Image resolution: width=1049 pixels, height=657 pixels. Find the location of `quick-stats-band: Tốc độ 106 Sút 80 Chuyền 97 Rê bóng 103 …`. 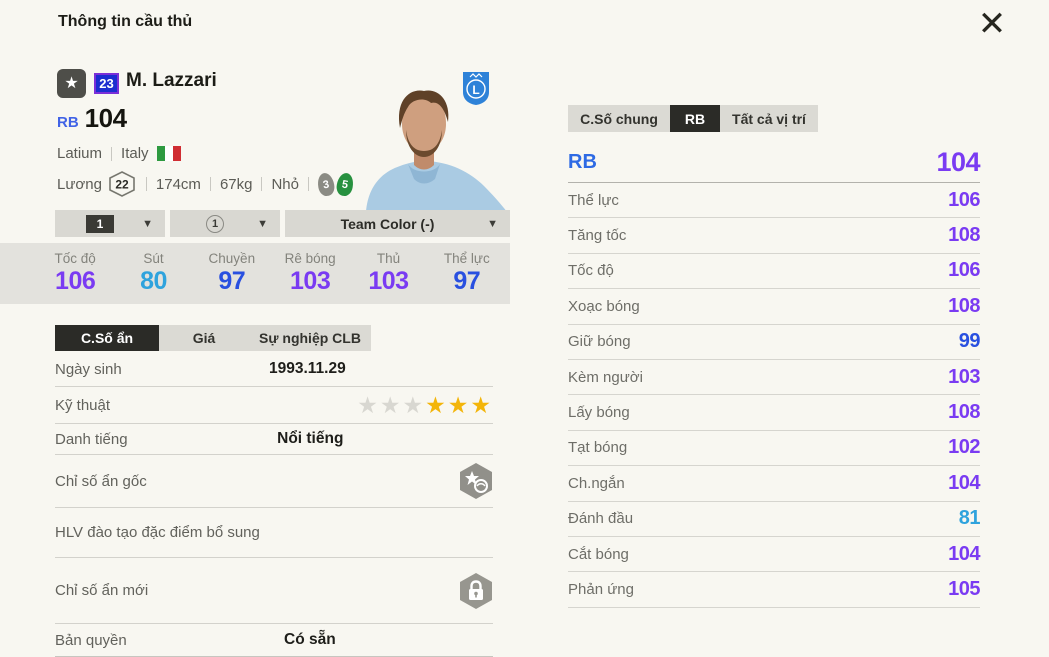

quick-stats-band: Tốc độ 106 Sút 80 Chuyền 97 Rê bóng 103 … is located at coordinates (255, 273).